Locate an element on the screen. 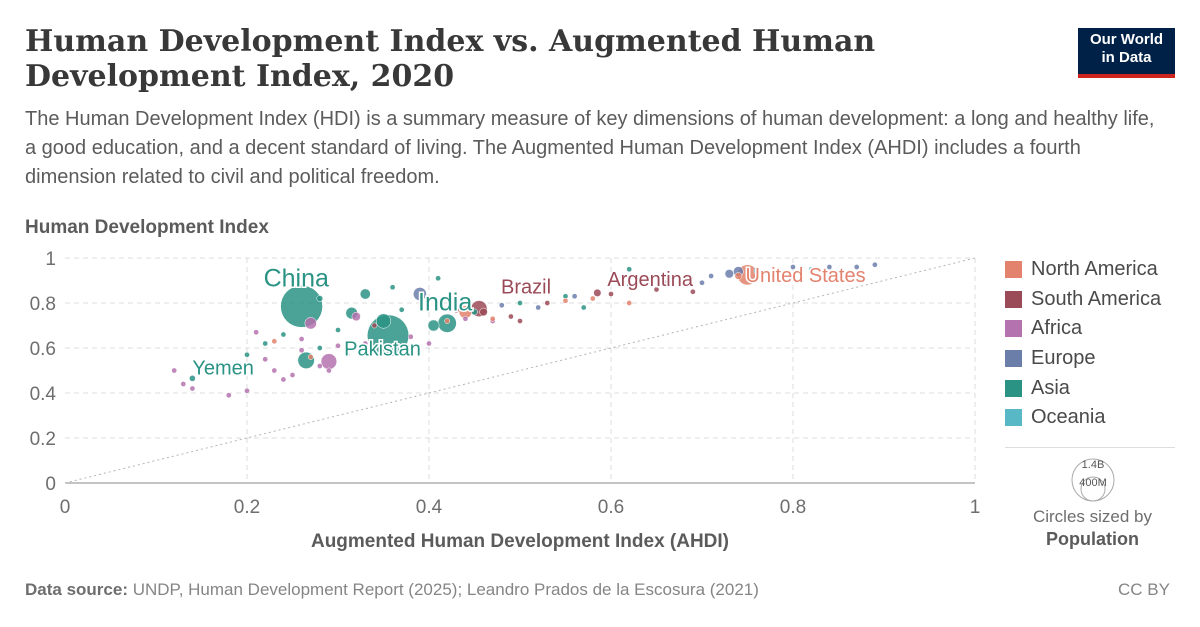 The image size is (1200, 627). legend-divider is located at coordinates (1090, 447).